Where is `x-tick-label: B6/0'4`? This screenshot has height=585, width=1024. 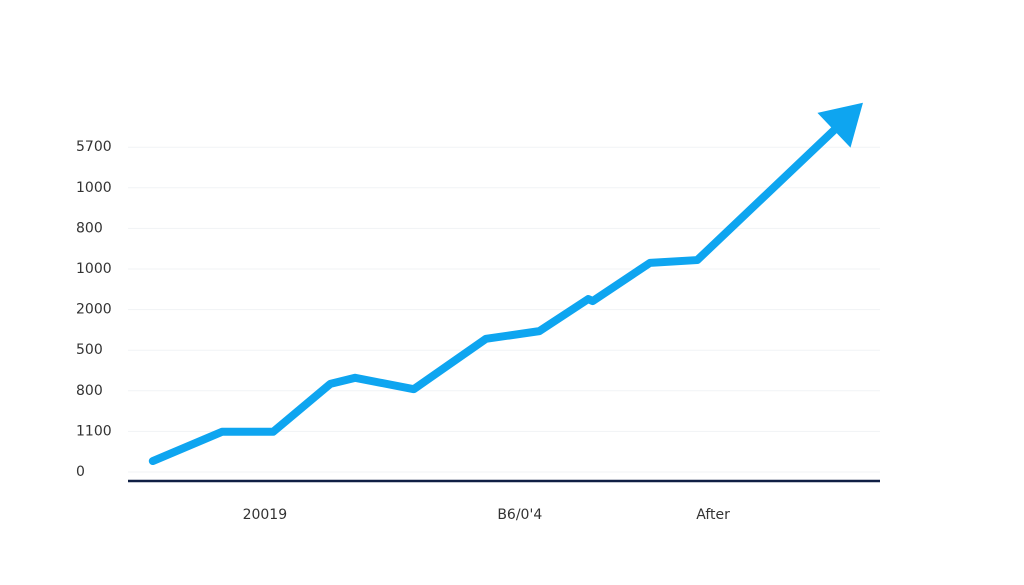
x-tick-label: B6/0'4 is located at coordinates (519, 515).